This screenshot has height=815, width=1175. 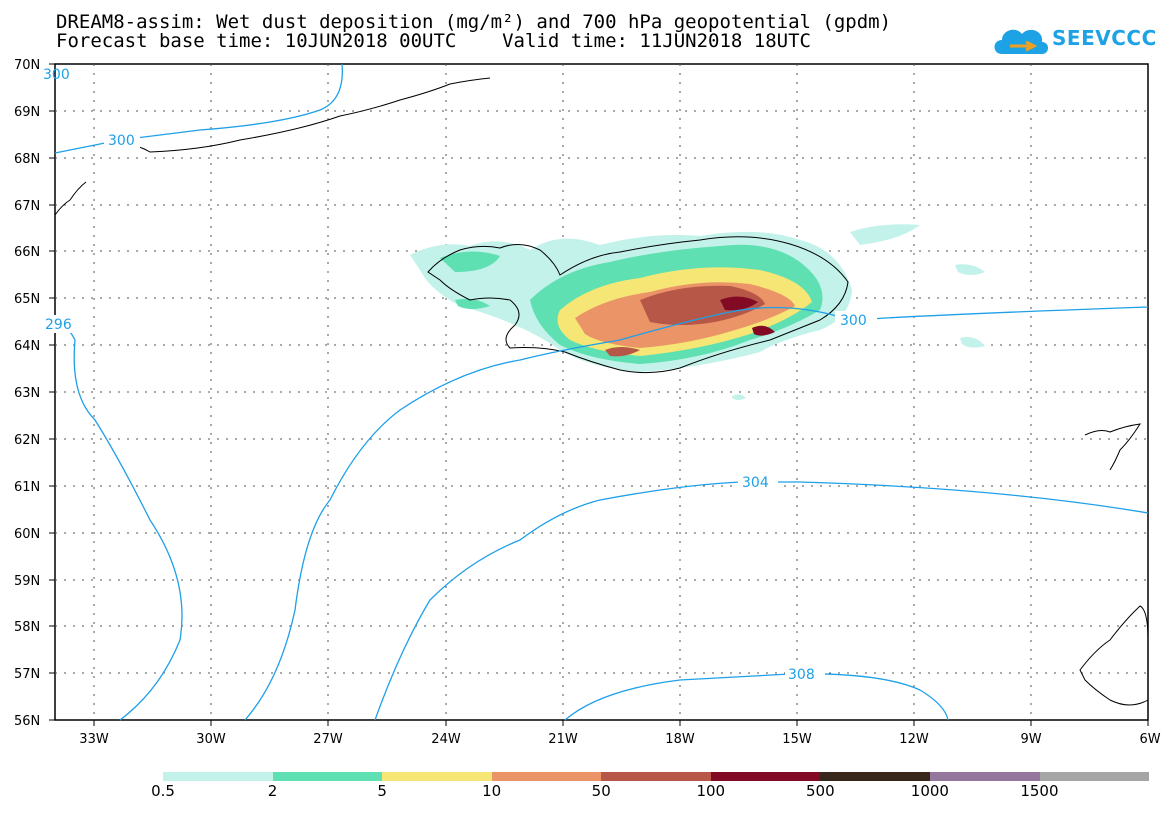 What do you see at coordinates (27, 346) in the screenshot?
I see `lat-label: 64N` at bounding box center [27, 346].